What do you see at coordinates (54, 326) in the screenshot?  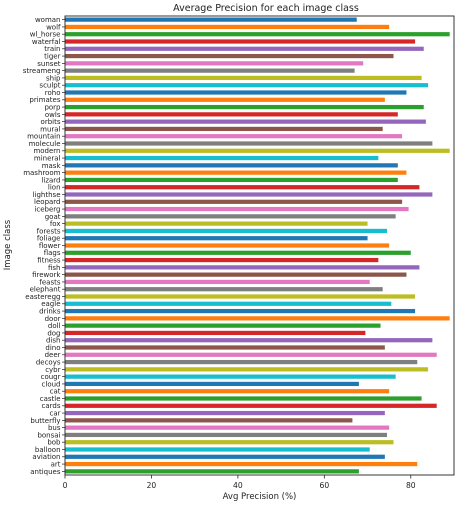 I see `category-label-doll: doll` at bounding box center [54, 326].